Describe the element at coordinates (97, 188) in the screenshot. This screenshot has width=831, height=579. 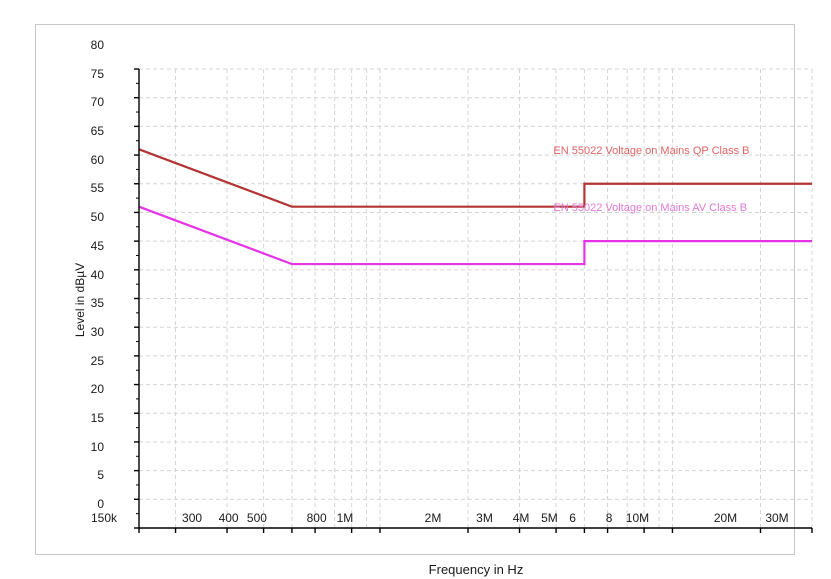
I see `y-tick-label: 55` at that location.